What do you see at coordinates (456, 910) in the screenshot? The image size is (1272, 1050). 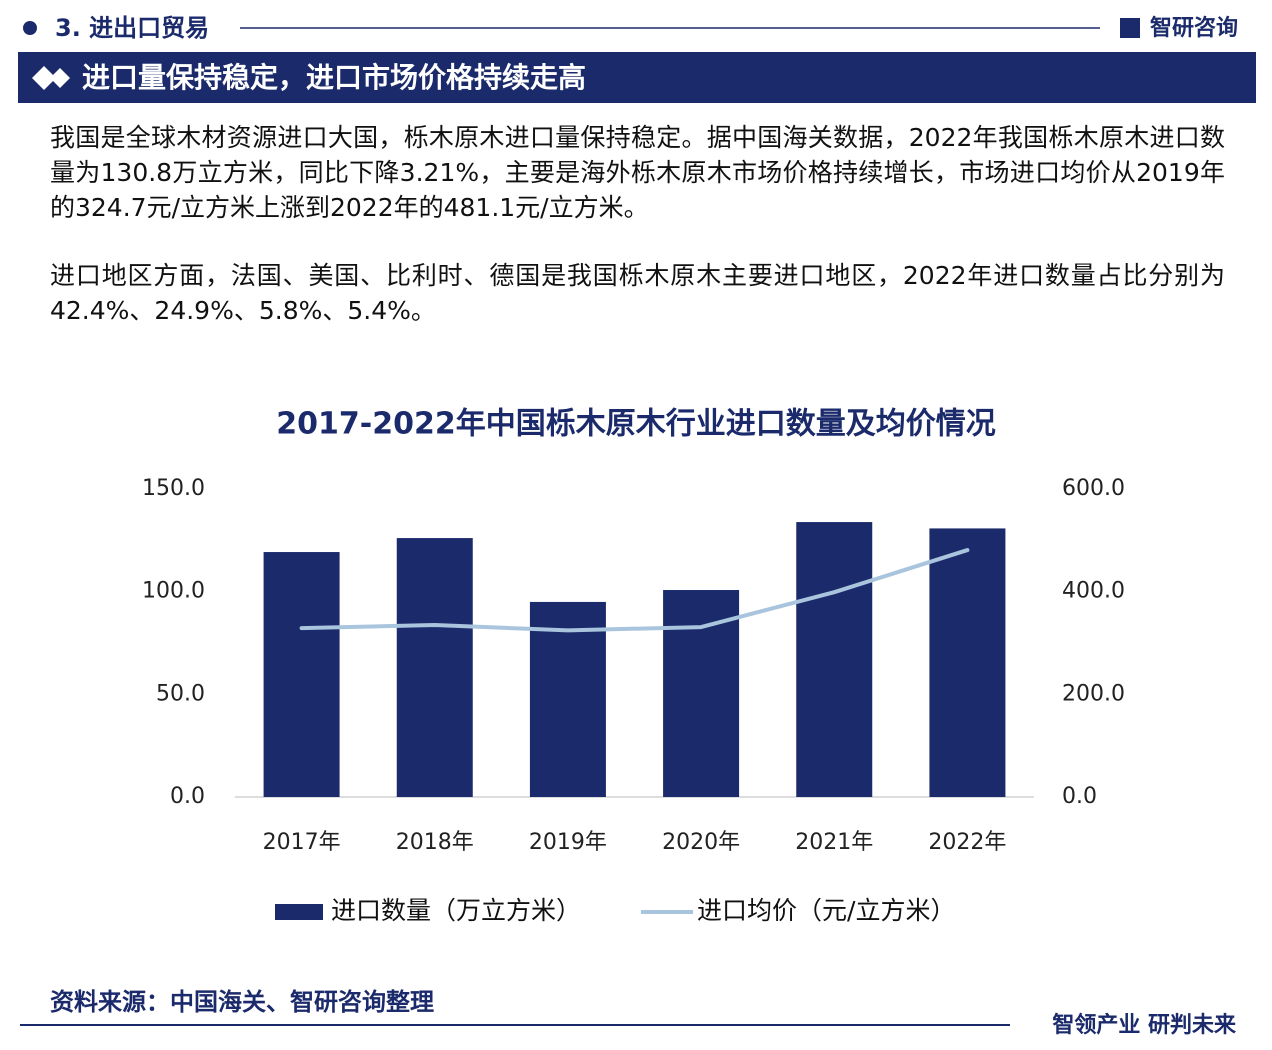 I see `legend-label: 进口数量（万立方米）` at bounding box center [456, 910].